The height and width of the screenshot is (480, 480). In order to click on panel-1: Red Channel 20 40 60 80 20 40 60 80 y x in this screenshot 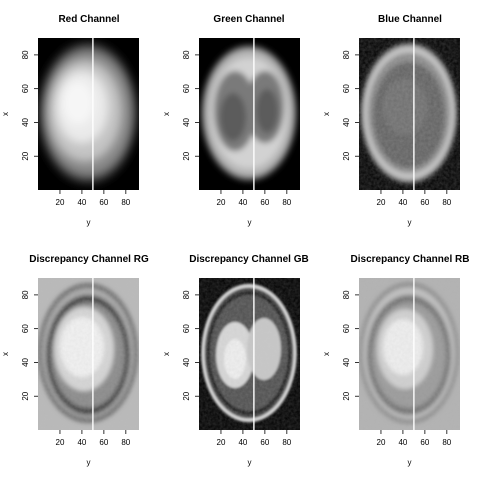, I will do `click(70, 120)`.